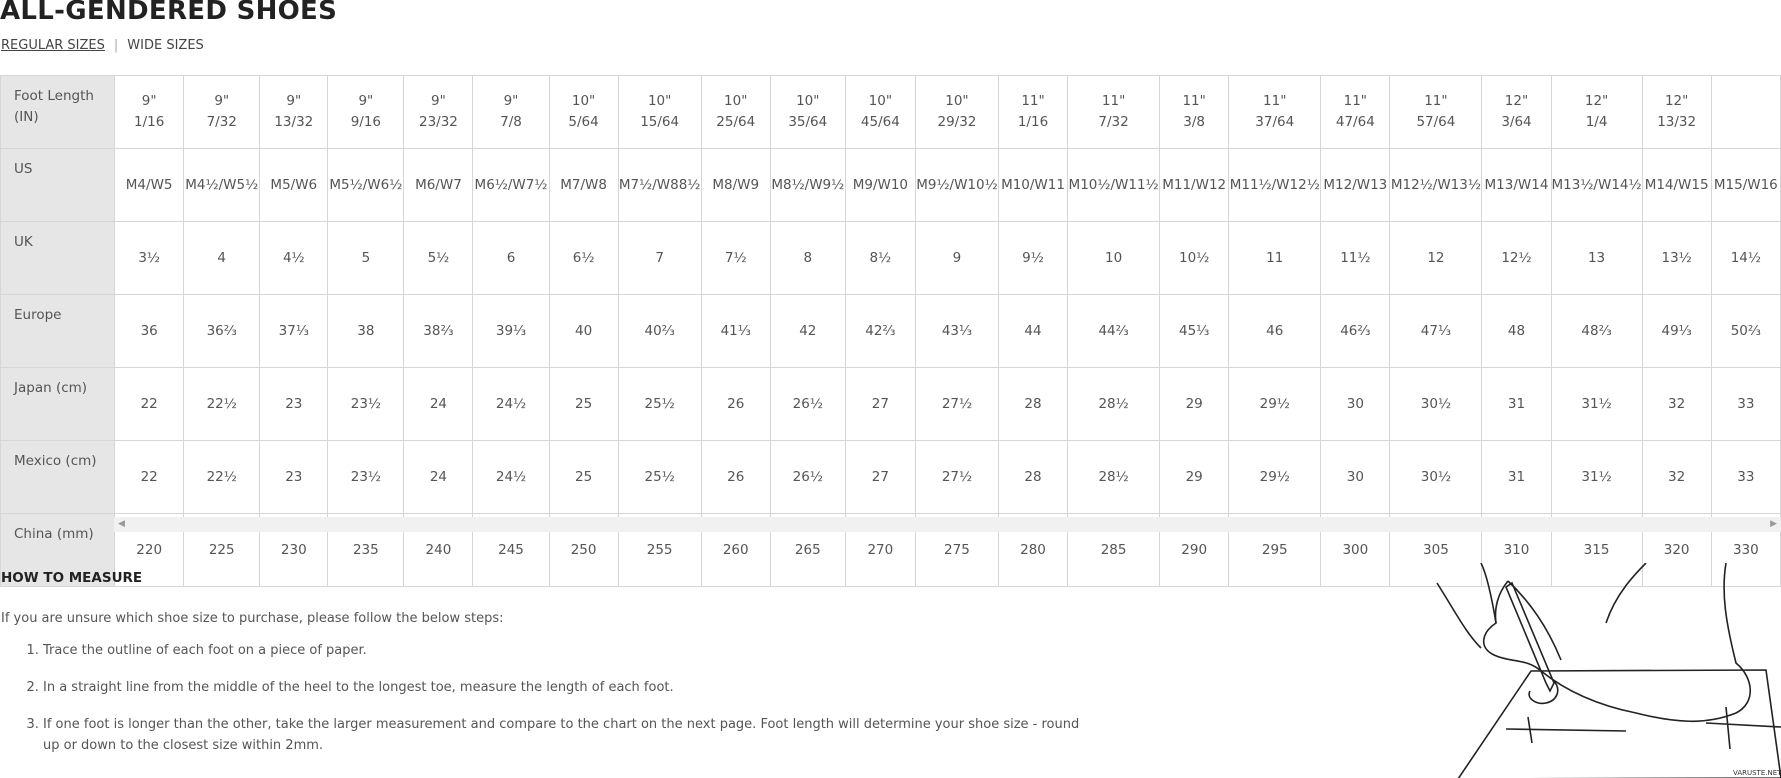 This screenshot has height=778, width=1781. I want to click on table-cell: 11" 37/64, so click(1275, 112).